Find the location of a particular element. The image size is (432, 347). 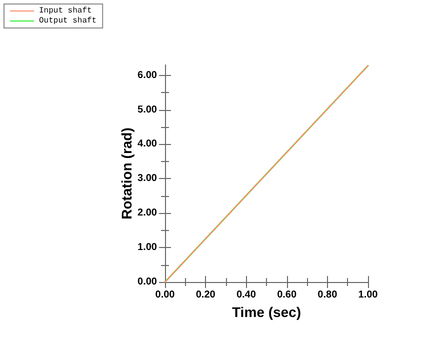

x-tick-label: 0.20 is located at coordinates (206, 295).